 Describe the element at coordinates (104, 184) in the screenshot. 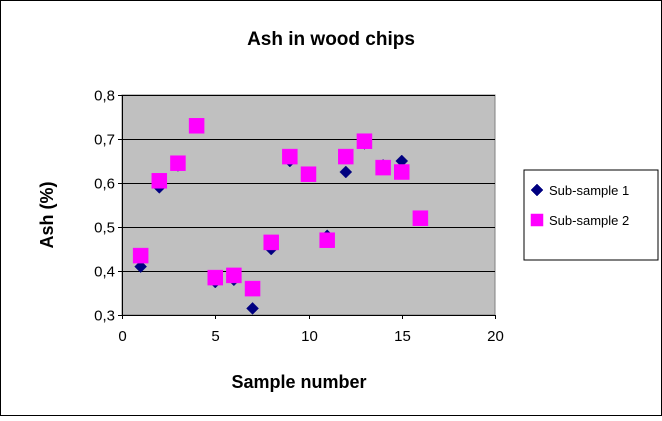

I see `y-tick-label: 0,6` at that location.